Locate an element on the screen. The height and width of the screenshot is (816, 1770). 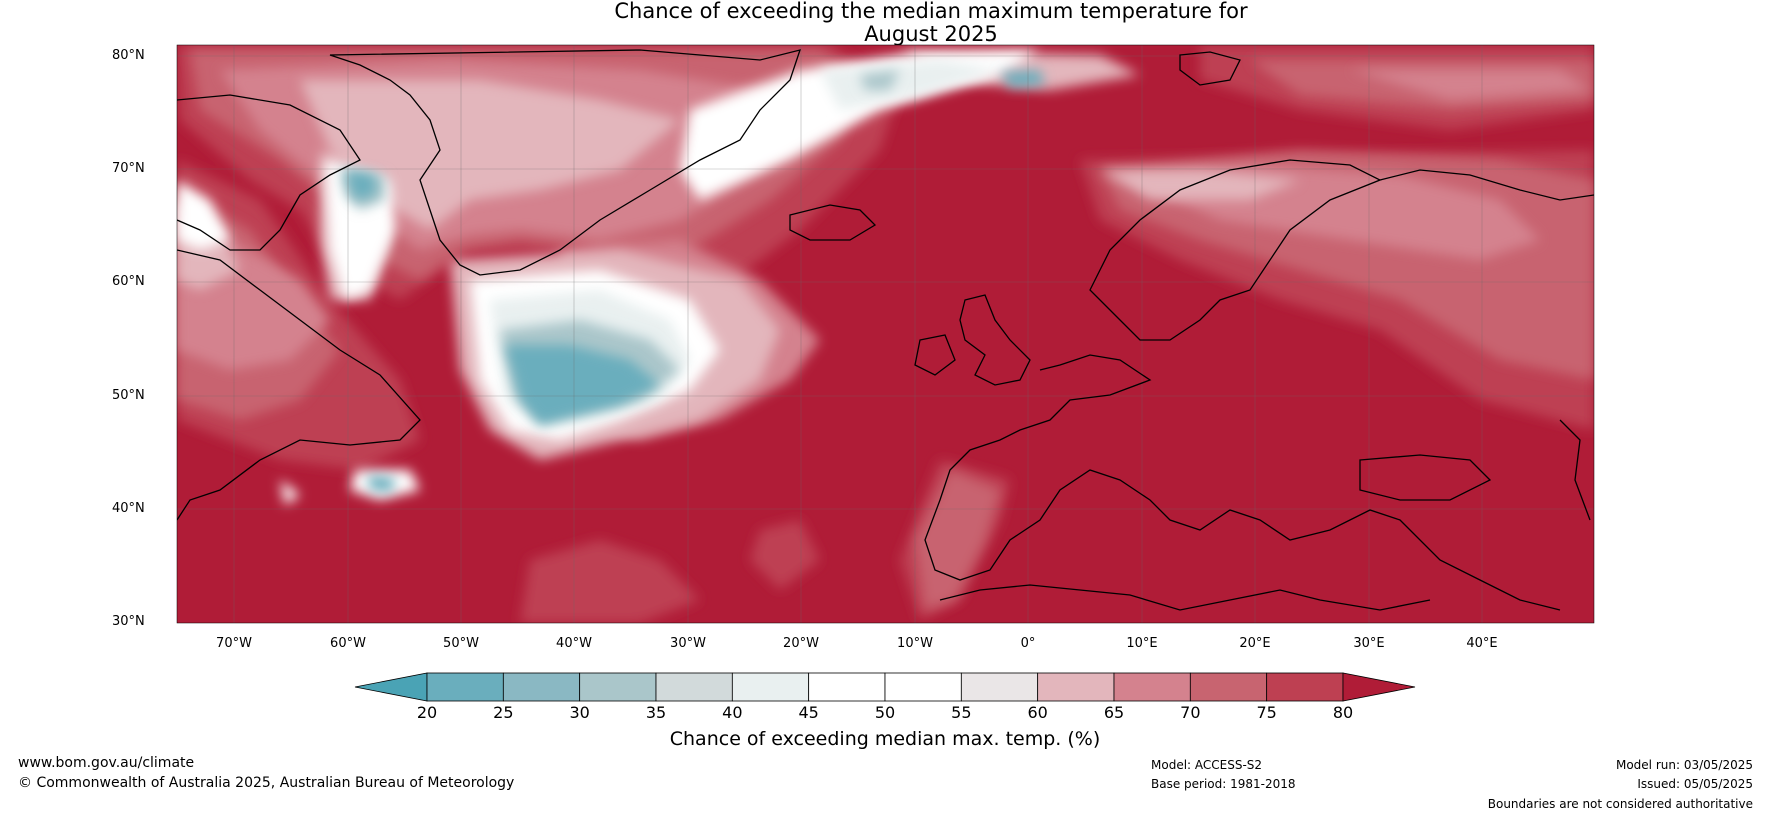
footer-url: www.bom.gov.au/climate is located at coordinates (106, 763).